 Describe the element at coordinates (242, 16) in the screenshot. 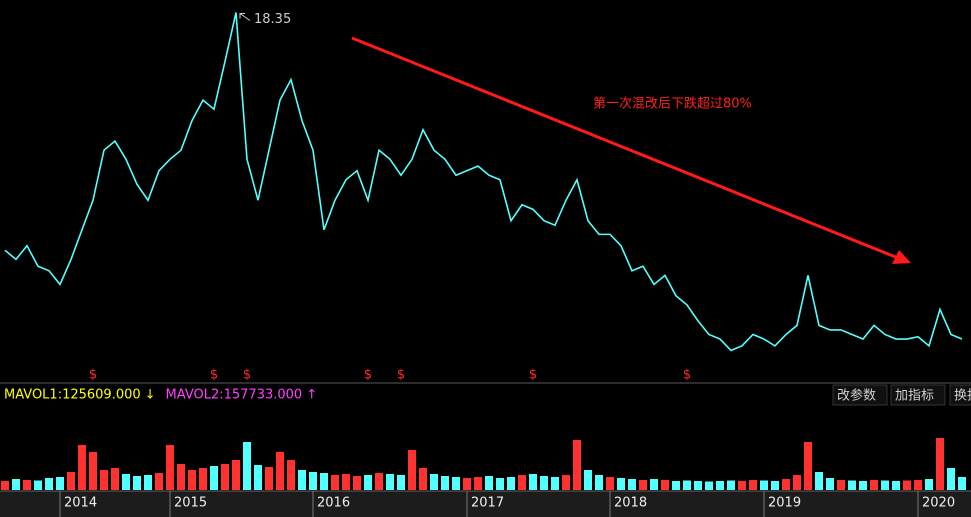

I see `peak-pointer-head` at that location.